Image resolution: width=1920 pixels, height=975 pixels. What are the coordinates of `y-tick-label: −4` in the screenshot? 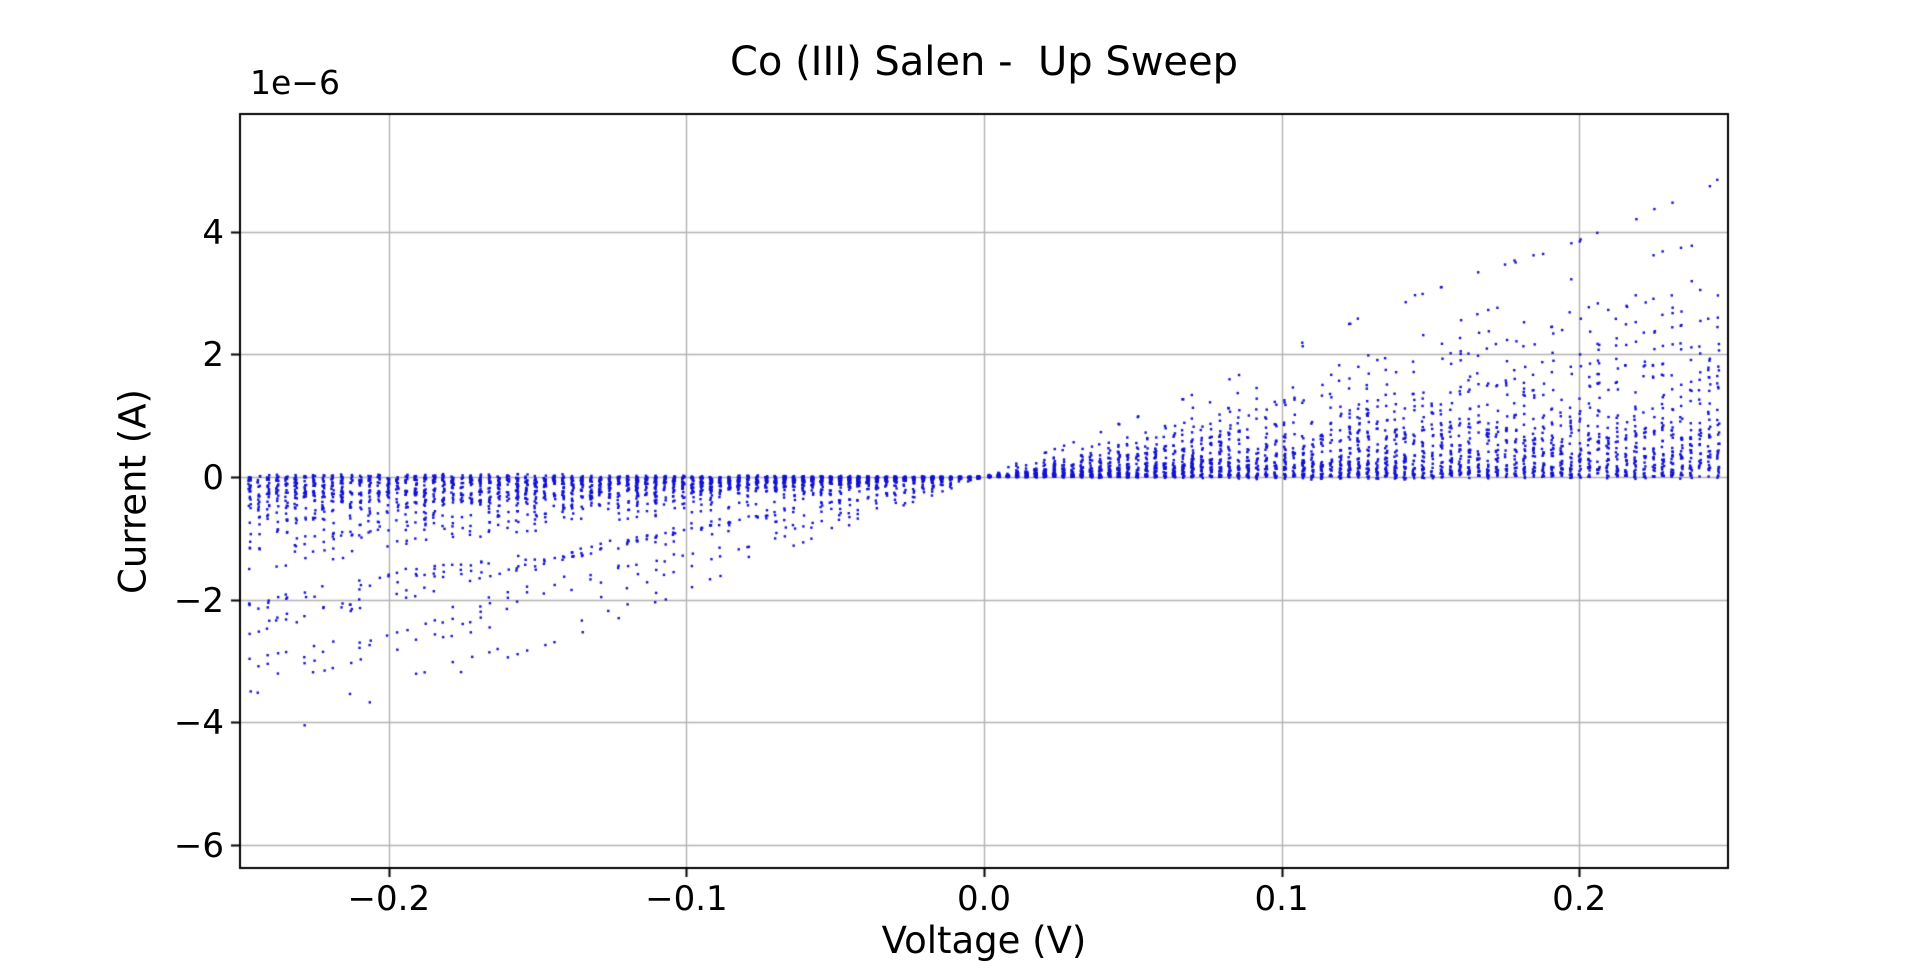 It's located at (198, 723).